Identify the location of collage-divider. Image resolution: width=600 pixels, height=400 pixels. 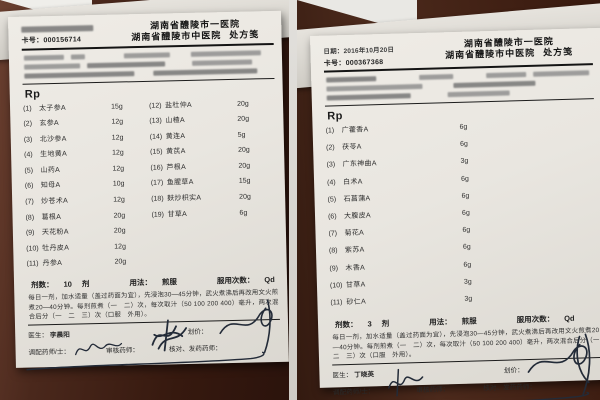
(293, 200).